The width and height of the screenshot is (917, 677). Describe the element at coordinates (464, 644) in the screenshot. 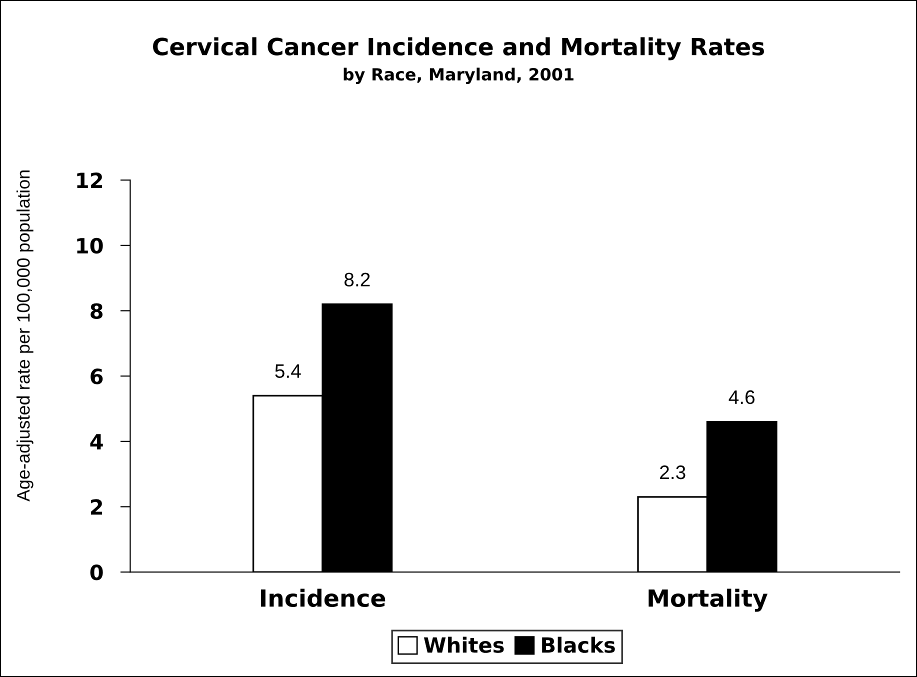

I see `legend-label: Whites` at that location.